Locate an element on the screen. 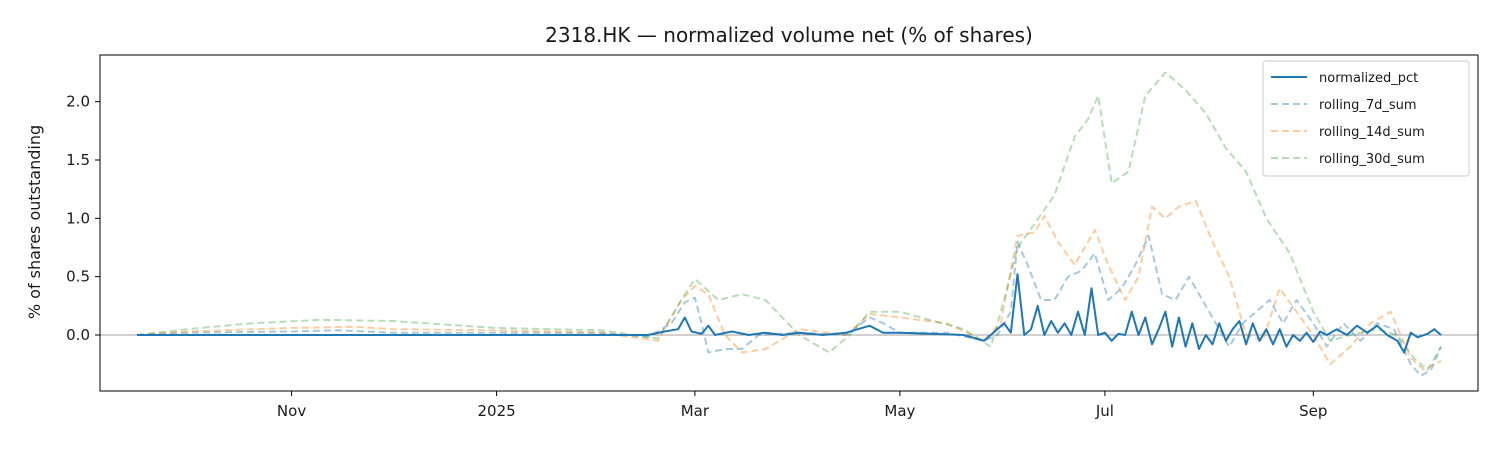 Image resolution: width=1500 pixels, height=450 pixels. y-axis: 0.0 0.5 1.0 1.5 2.0 is located at coordinates (83, 218).